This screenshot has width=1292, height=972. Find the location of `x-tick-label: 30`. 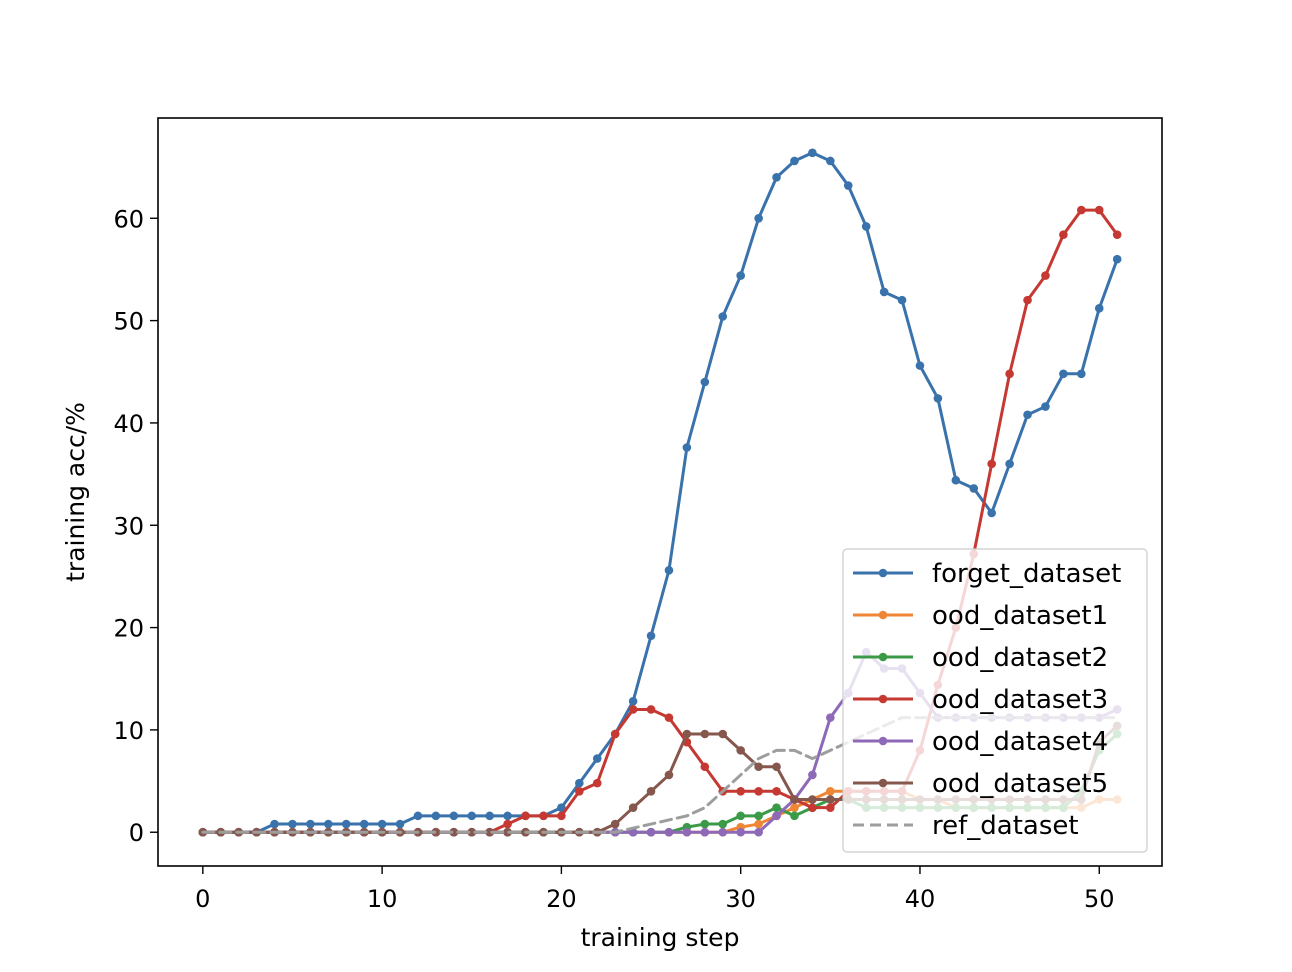

x-tick-label: 30 is located at coordinates (740, 899).